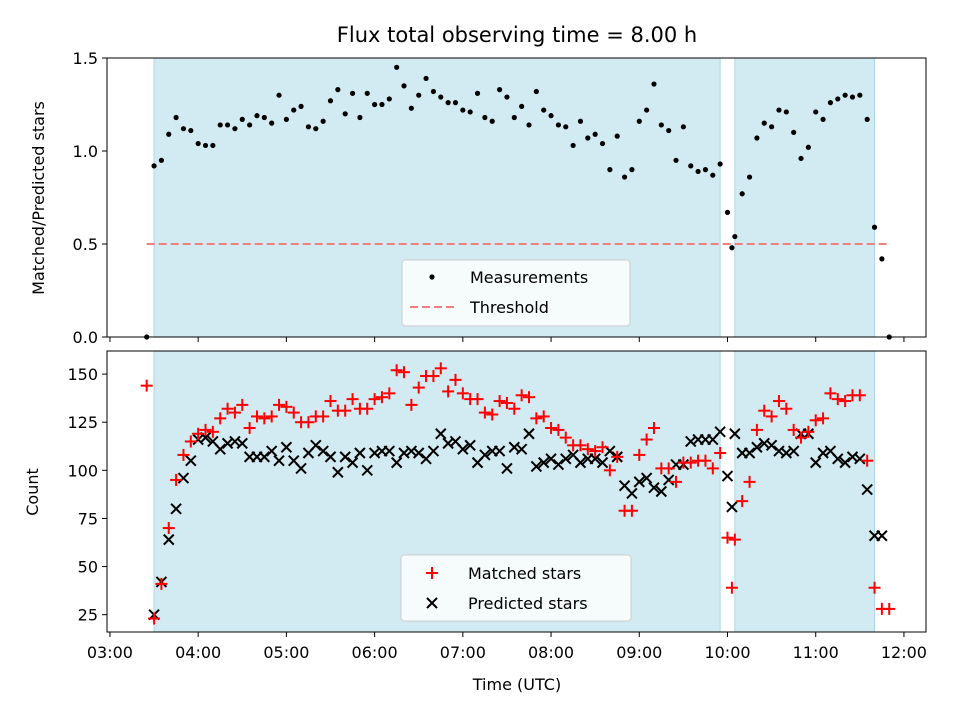  I want to click on bottom-x-axis-label: Time (UTC), so click(516, 684).